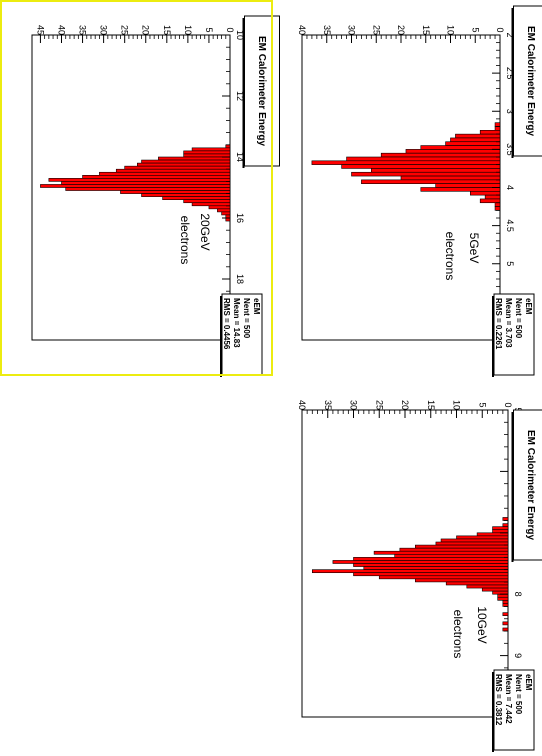 This screenshot has width=542, height=756. What do you see at coordinates (510, 263) in the screenshot?
I see `x-tick-label: 5` at bounding box center [510, 263].